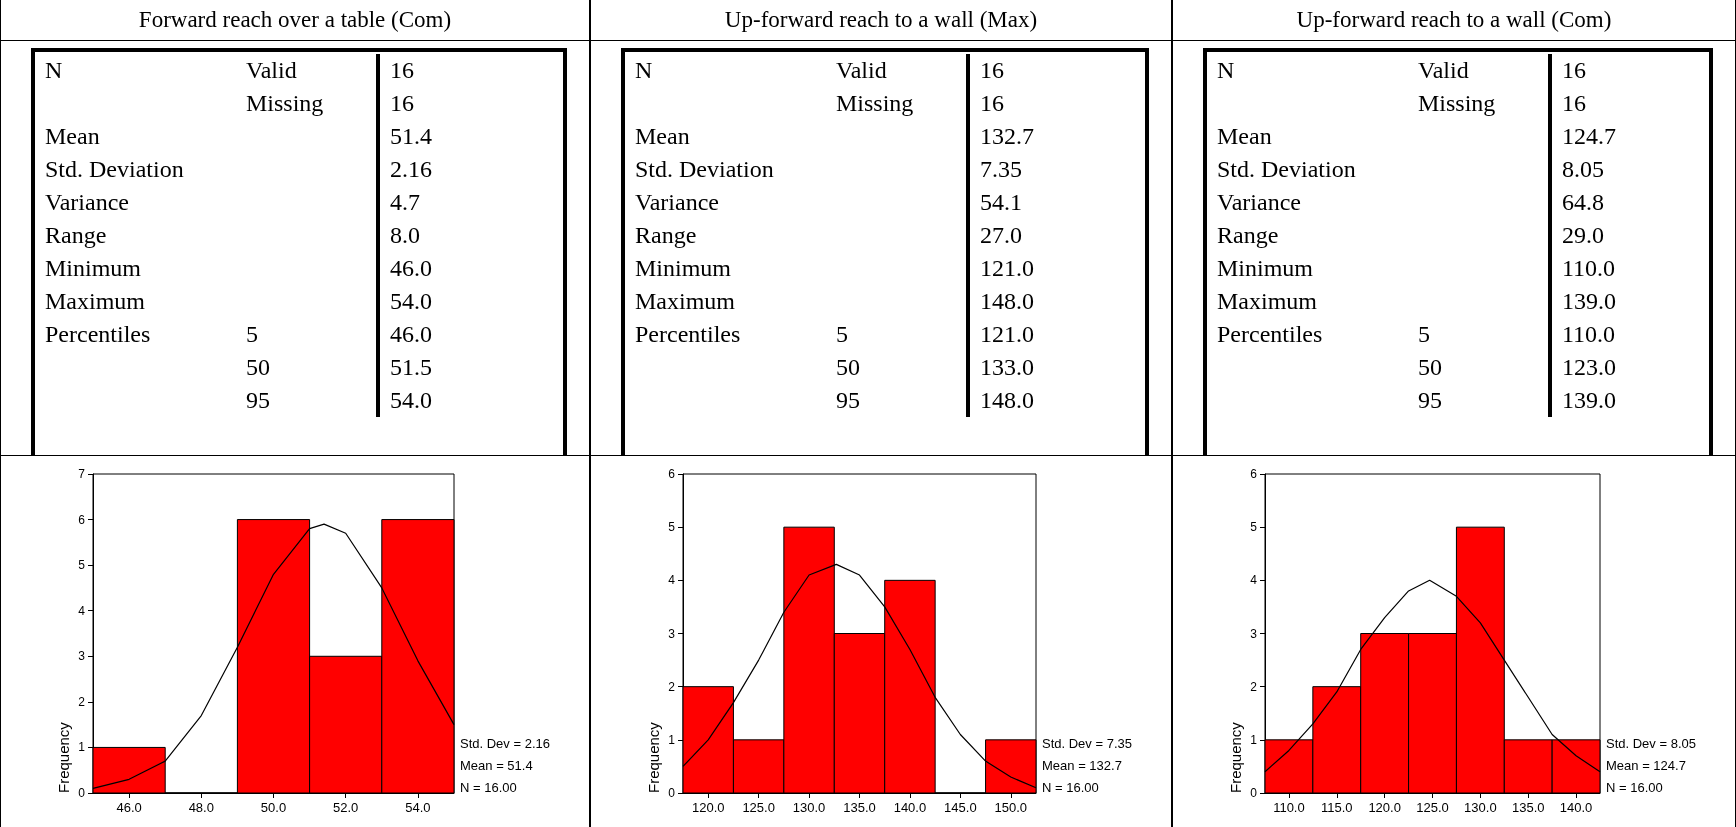 Image resolution: width=1736 pixels, height=827 pixels. I want to click on text: 124.7, so click(1589, 136).